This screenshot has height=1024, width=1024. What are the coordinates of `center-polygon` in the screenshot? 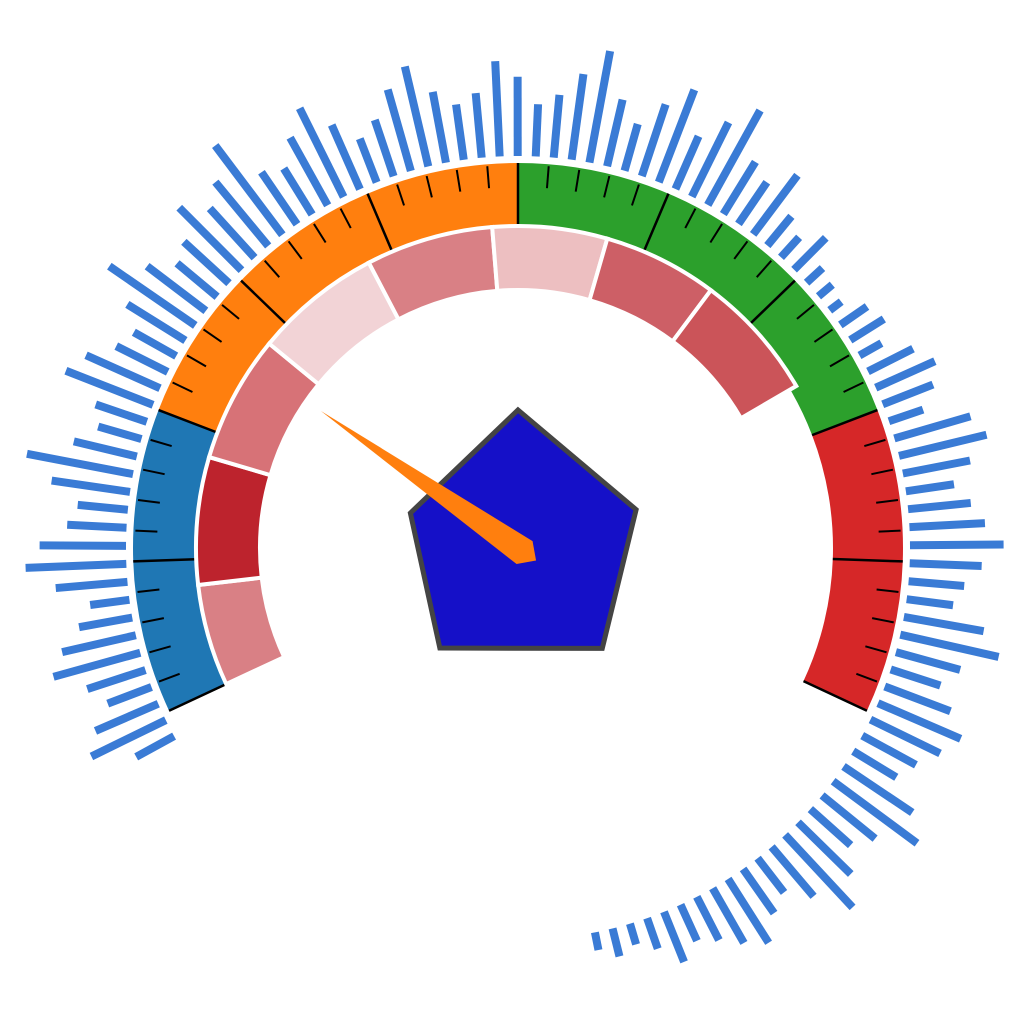 It's located at (523, 528).